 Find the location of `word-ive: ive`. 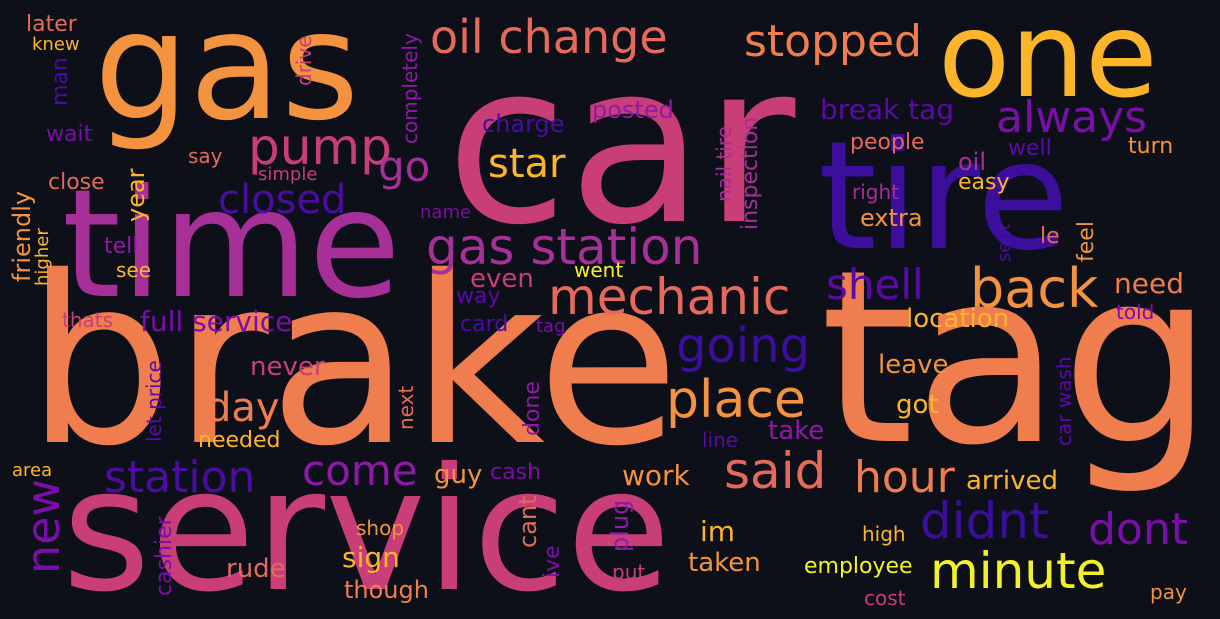

word-ive: ive is located at coordinates (552, 561).